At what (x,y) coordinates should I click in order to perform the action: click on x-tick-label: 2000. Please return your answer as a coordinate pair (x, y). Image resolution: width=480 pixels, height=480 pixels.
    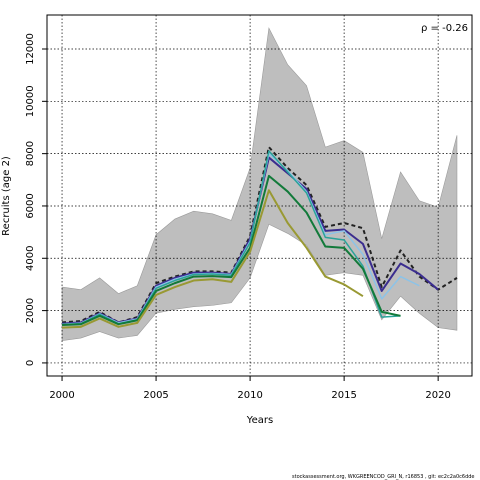
    Looking at the image, I should click on (61, 395).